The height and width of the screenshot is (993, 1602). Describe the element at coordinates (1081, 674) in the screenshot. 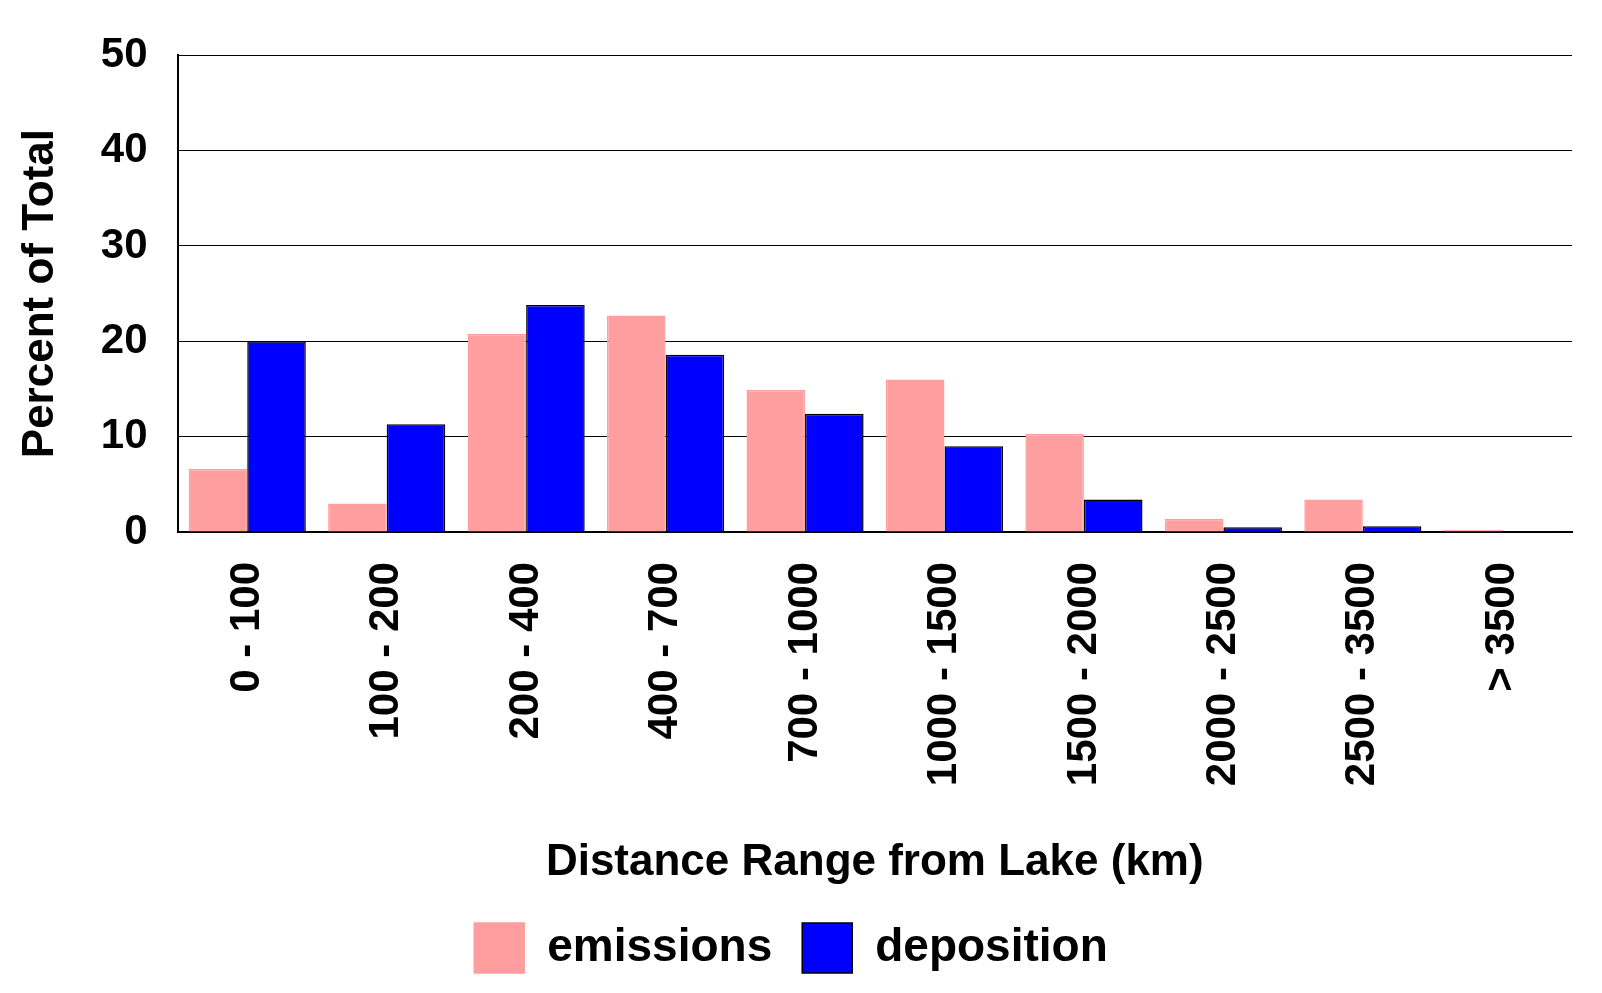

I see `x-tick-label: 1500 - 2000` at that location.